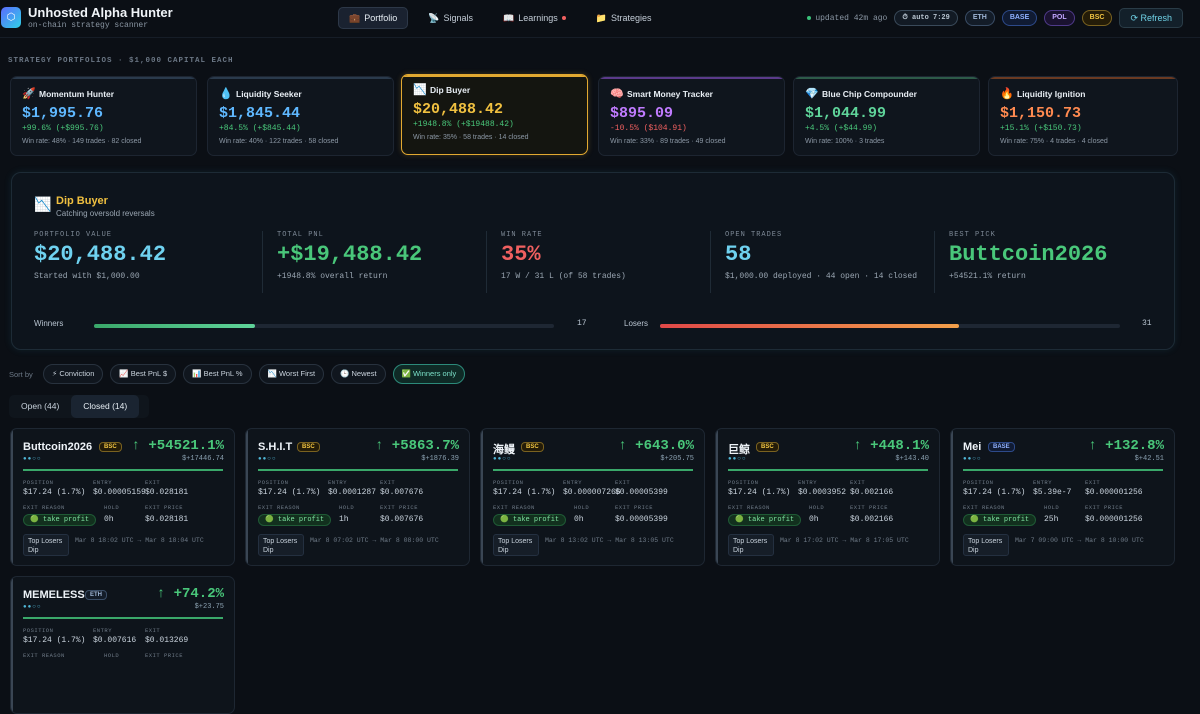 This screenshot has height=714, width=1200. I want to click on updated-status: updated 42m ago, so click(847, 18).